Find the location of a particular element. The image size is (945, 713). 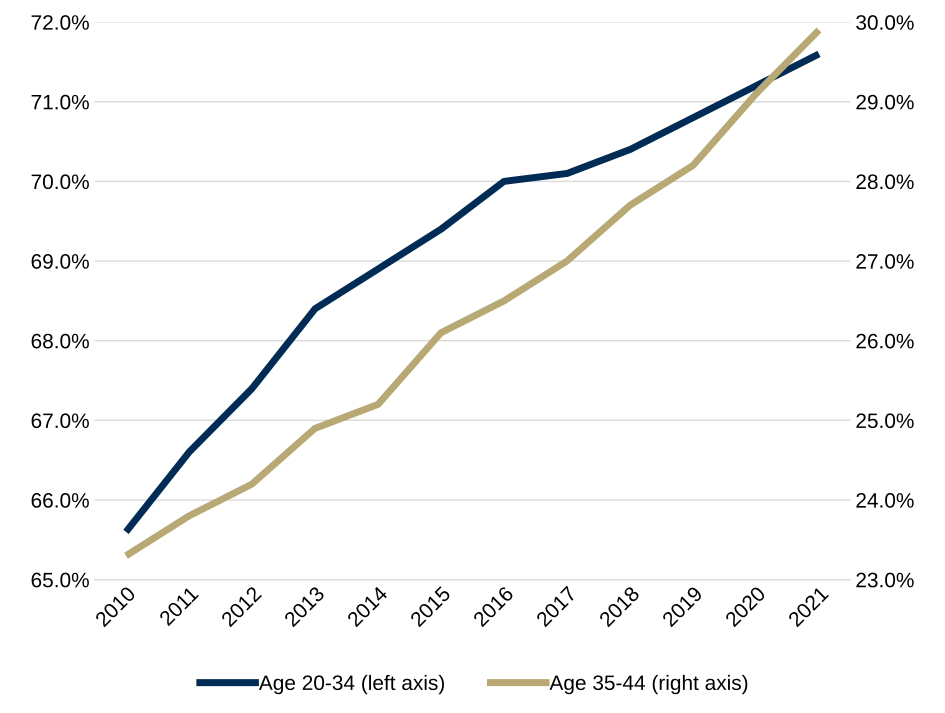

legend-label: Age 20-34 (left axis) is located at coordinates (351, 684).